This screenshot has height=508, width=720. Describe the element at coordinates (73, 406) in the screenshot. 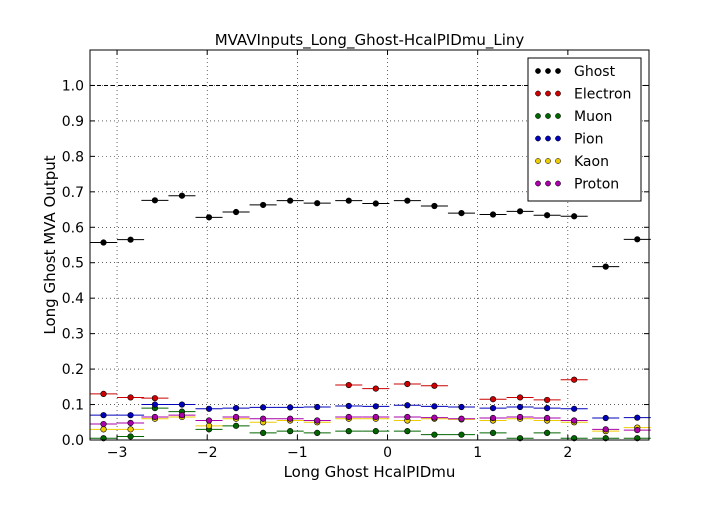

I see `y-tick-label: 0.1` at that location.